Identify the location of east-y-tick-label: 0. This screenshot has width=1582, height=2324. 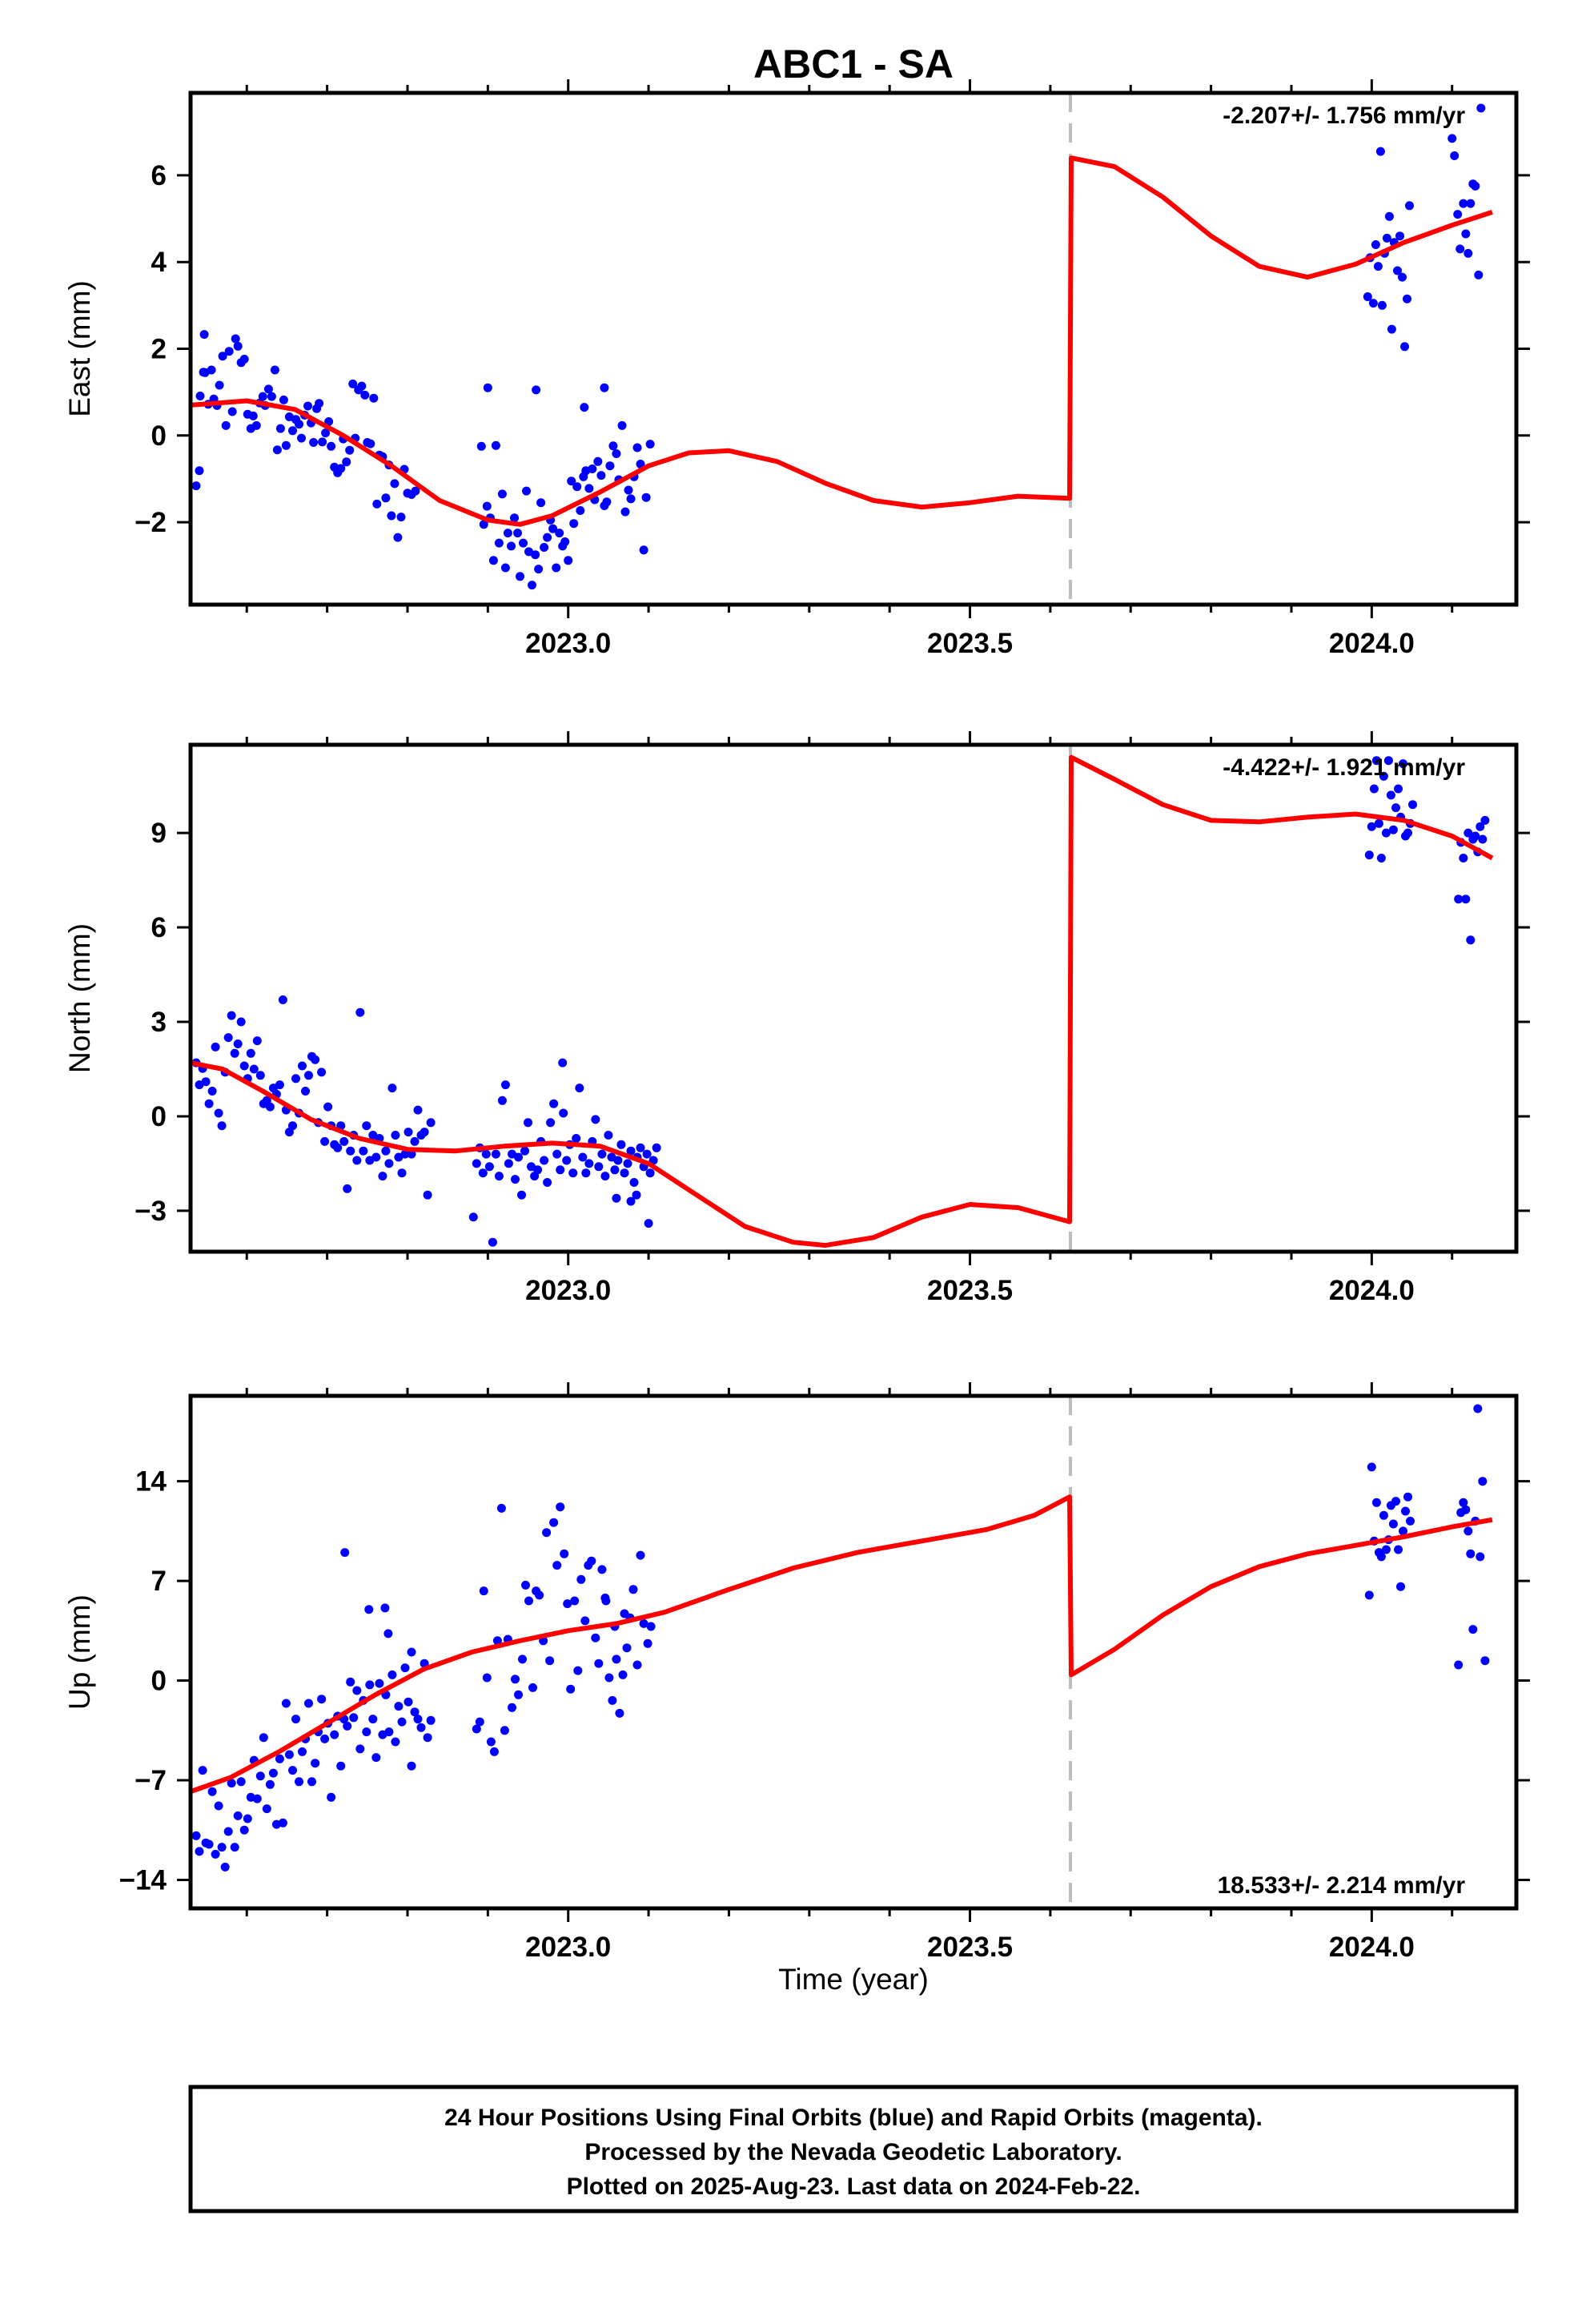
(159, 436).